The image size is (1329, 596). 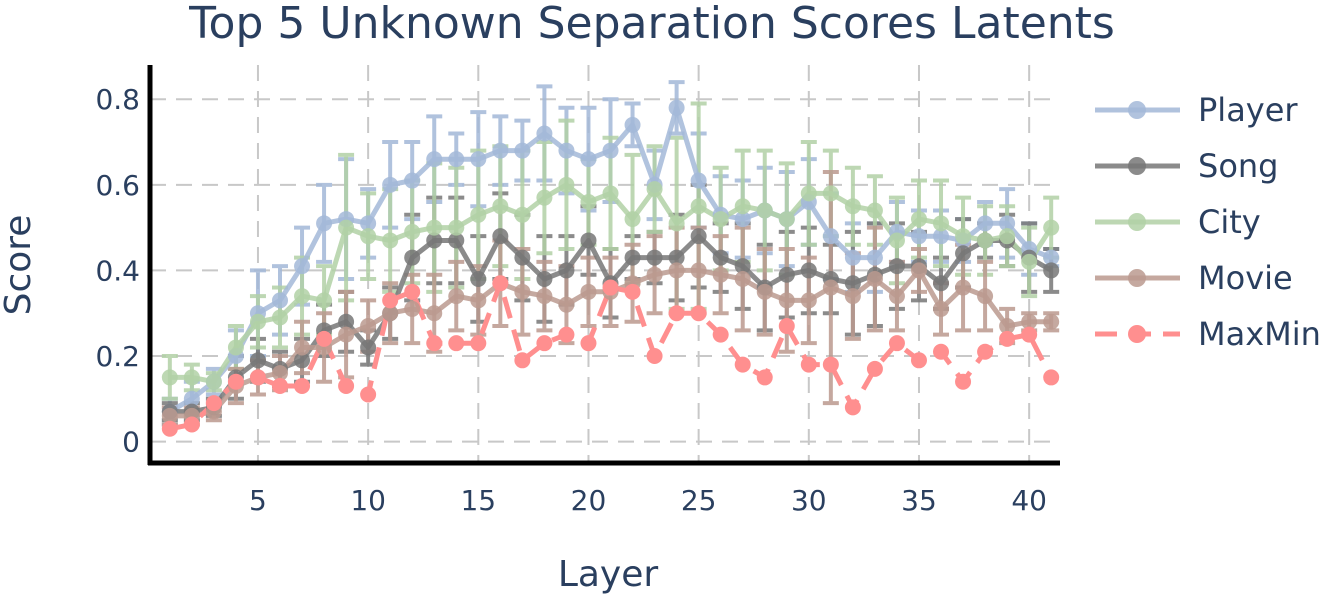 I want to click on legend-swatch-marker, so click(x=1137, y=222).